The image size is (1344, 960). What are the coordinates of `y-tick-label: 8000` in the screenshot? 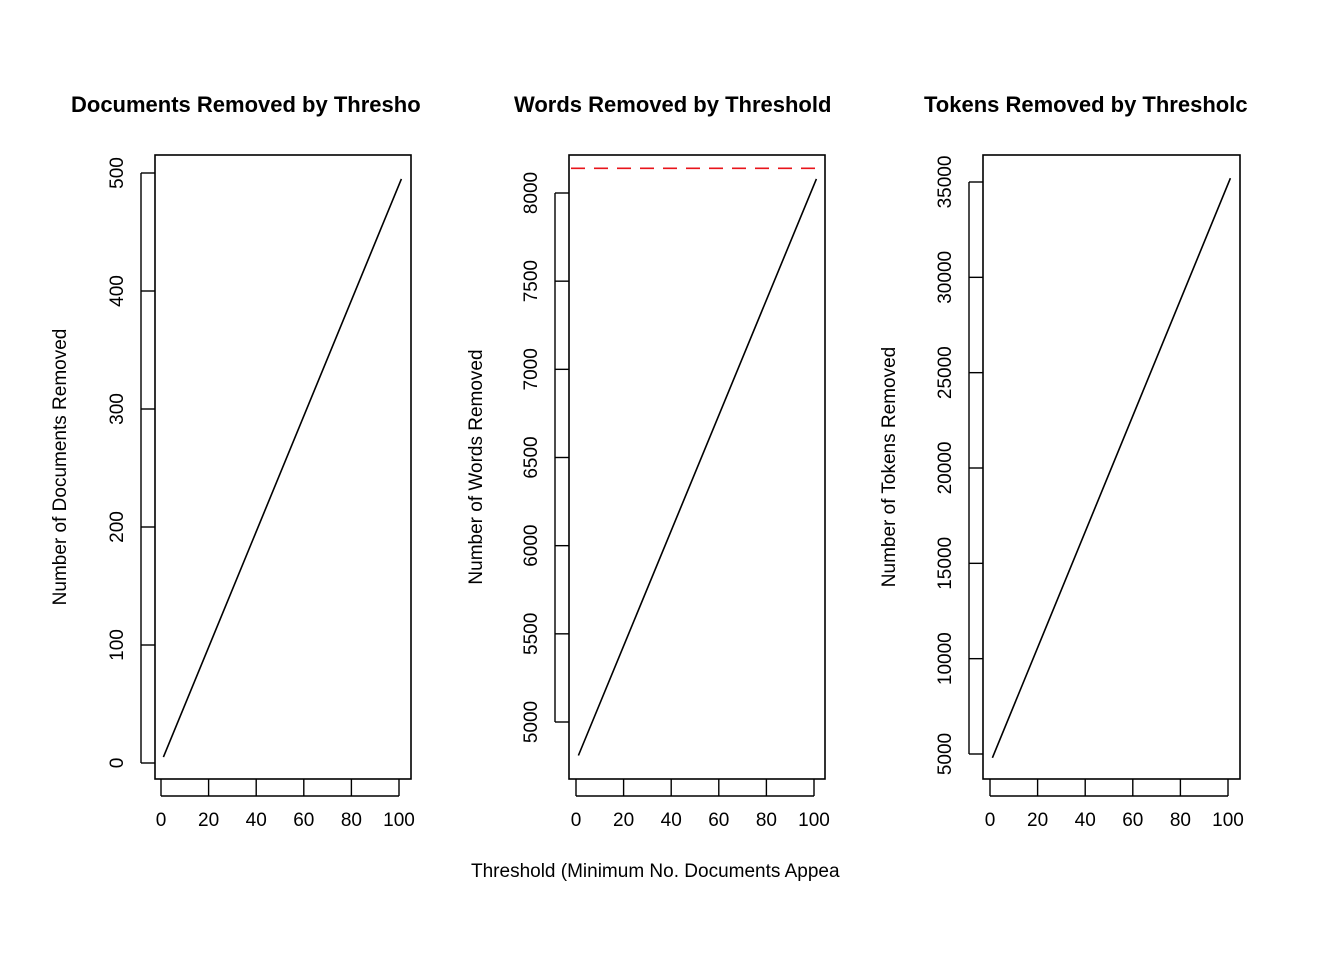 It's located at (531, 193).